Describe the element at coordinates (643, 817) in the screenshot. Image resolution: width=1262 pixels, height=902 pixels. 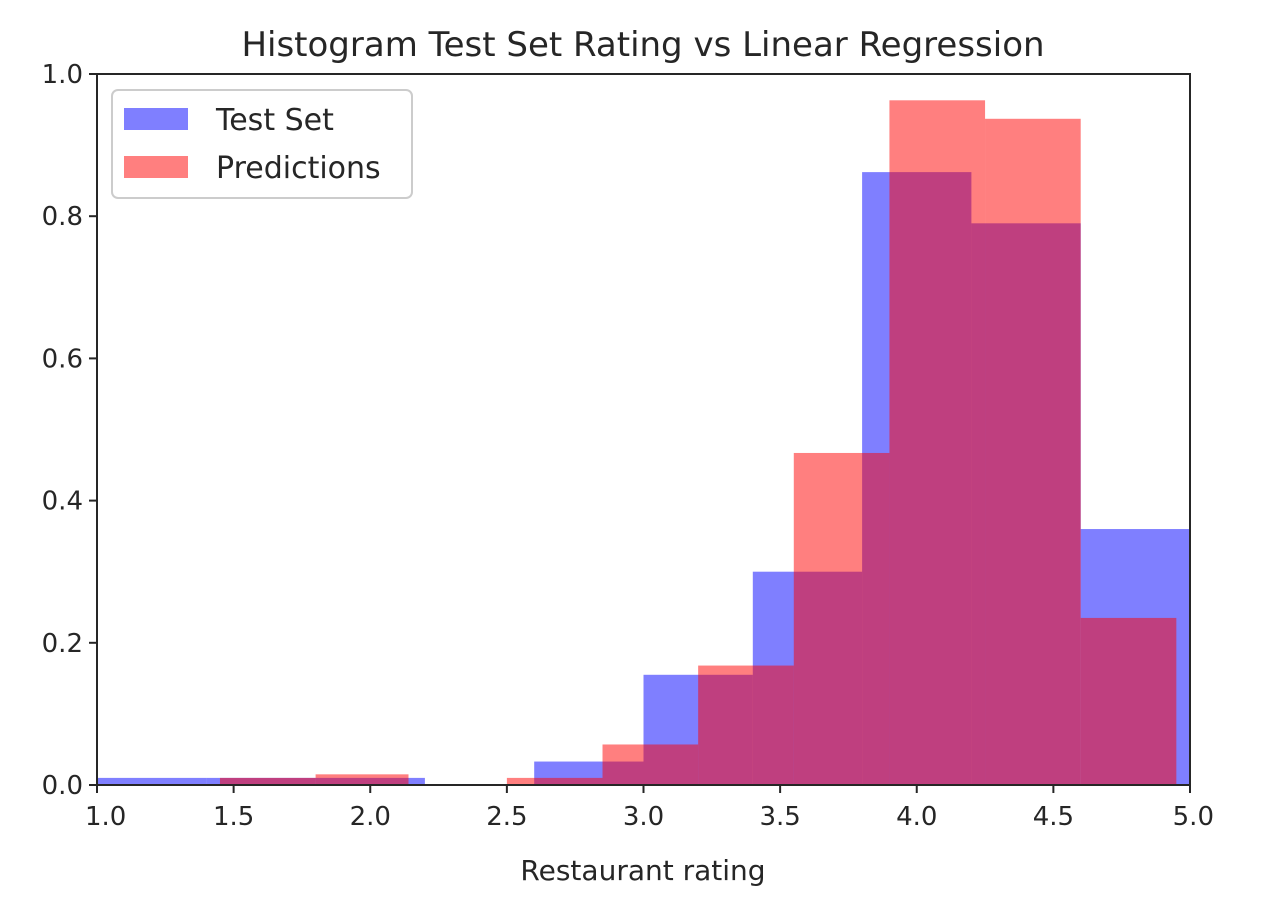
I see `x-tick-label-4: 3.0` at that location.